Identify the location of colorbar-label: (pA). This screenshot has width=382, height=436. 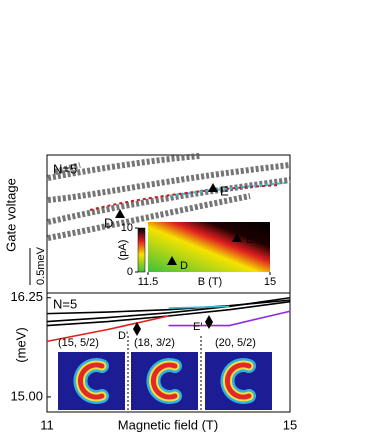
(123, 250).